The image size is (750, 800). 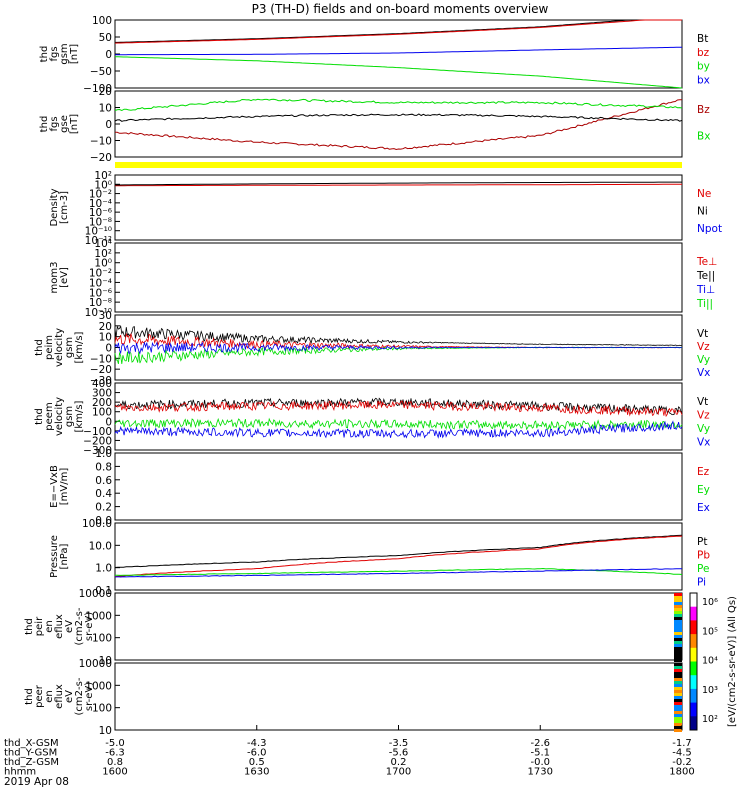 I want to click on xaxis-value: -0.2, so click(x=682, y=762).